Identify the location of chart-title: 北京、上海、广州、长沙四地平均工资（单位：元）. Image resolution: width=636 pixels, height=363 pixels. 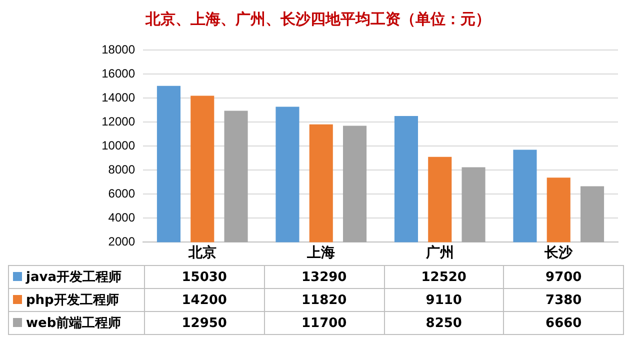
(318, 19).